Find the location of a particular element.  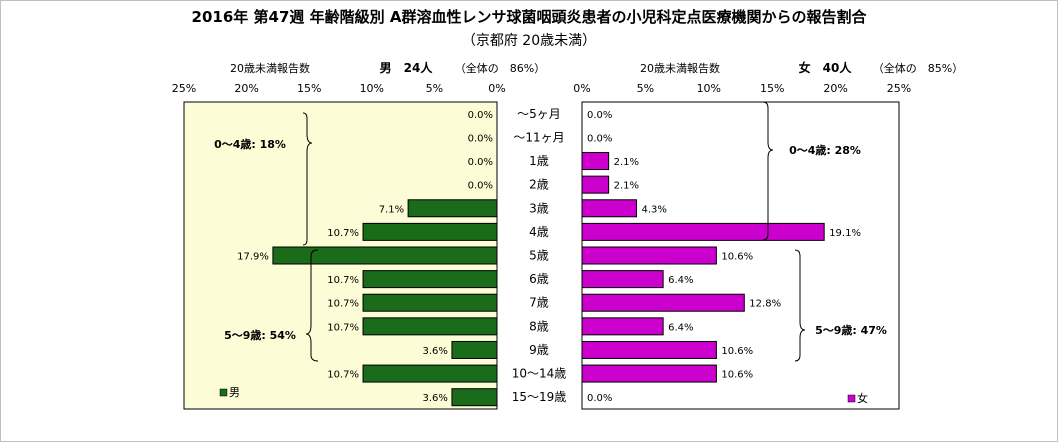

right-axis-tick-label: 5% is located at coordinates (645, 88).